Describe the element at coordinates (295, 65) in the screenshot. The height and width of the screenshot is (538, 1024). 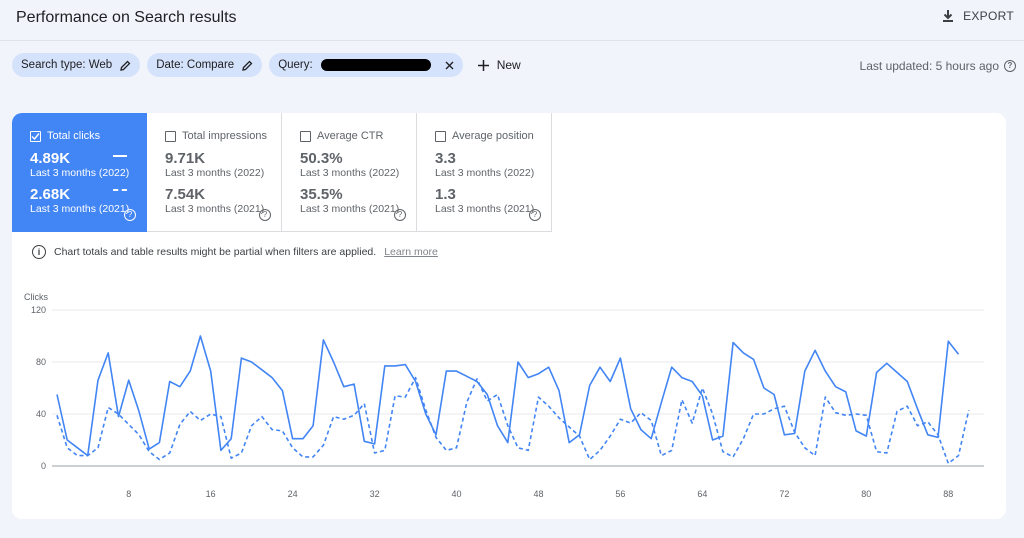
I see `chip-label: Query:` at that location.